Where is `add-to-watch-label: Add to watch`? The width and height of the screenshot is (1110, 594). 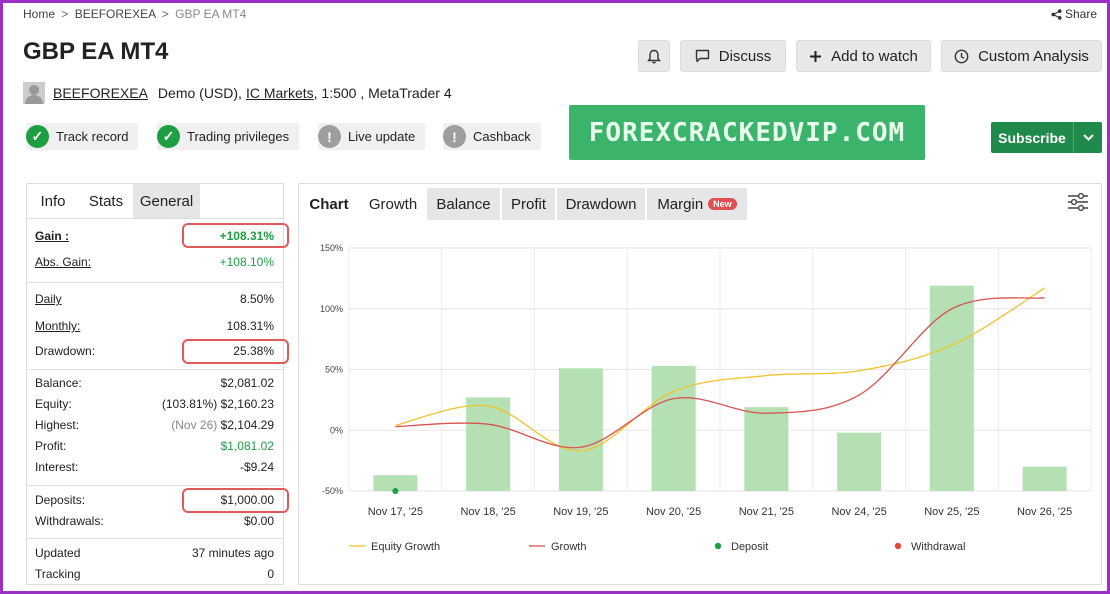
add-to-watch-label: Add to watch is located at coordinates (874, 56).